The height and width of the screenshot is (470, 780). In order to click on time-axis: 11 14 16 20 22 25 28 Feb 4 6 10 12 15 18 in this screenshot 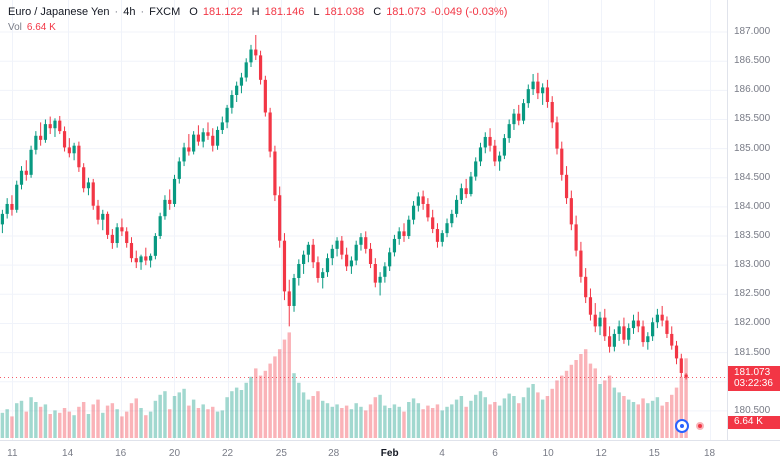, I will do `click(390, 455)`.